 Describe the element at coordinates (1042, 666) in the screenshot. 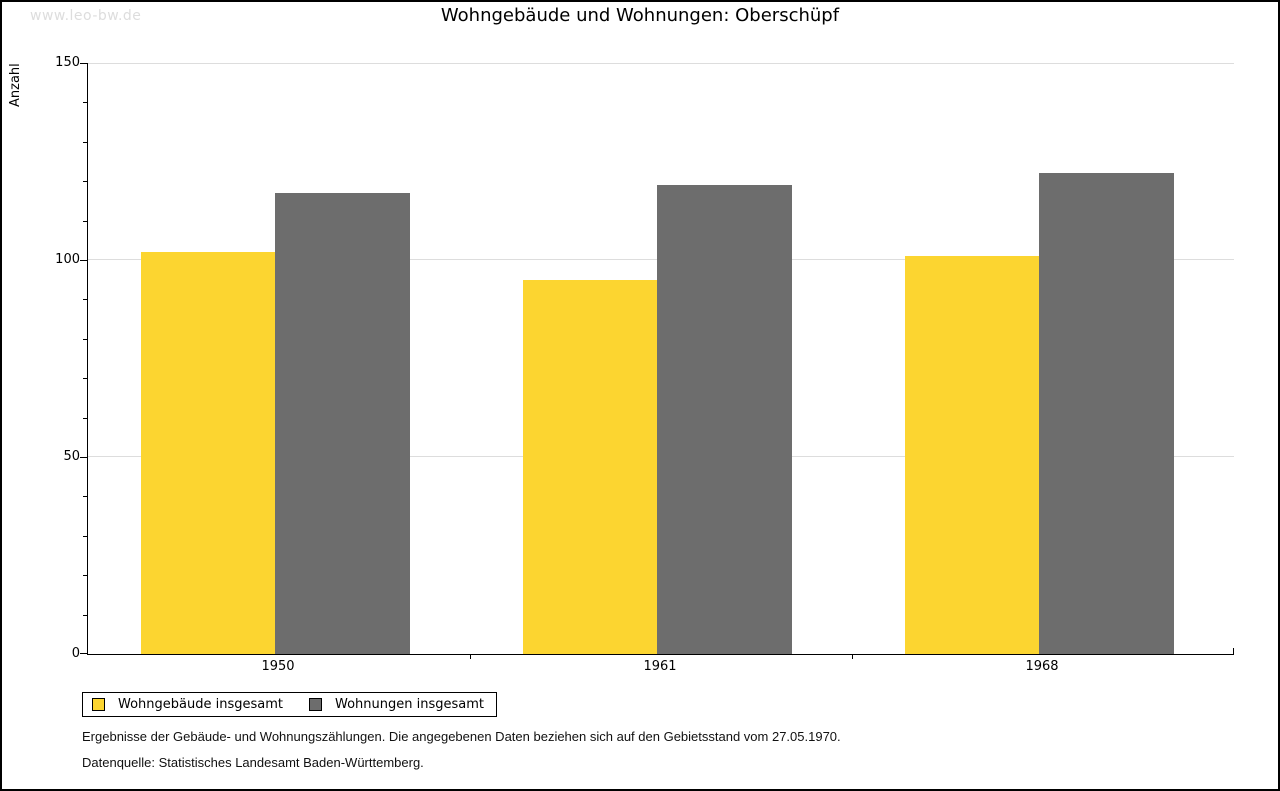

I see `x-tick-label-1968: 1968` at that location.